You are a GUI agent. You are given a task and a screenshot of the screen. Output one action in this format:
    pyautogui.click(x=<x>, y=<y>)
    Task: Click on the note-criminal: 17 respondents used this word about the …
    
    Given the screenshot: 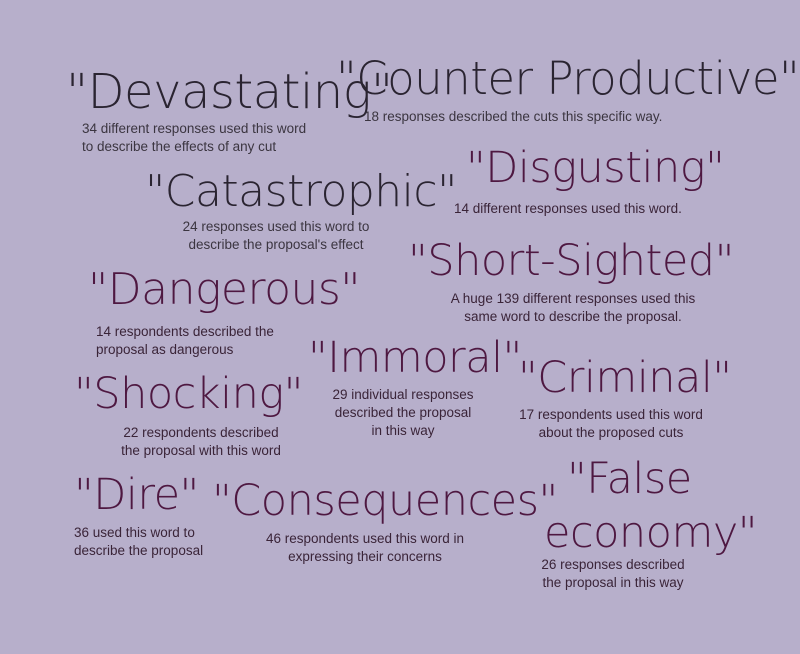 What is the action you would take?
    pyautogui.click(x=611, y=423)
    